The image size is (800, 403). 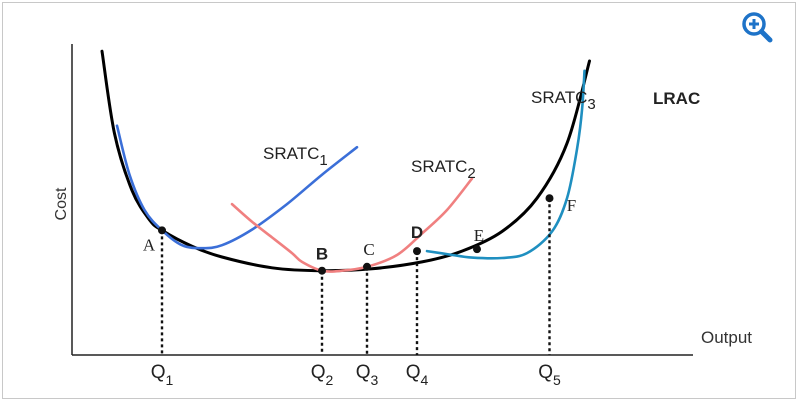 I want to click on point-e, so click(x=477, y=249).